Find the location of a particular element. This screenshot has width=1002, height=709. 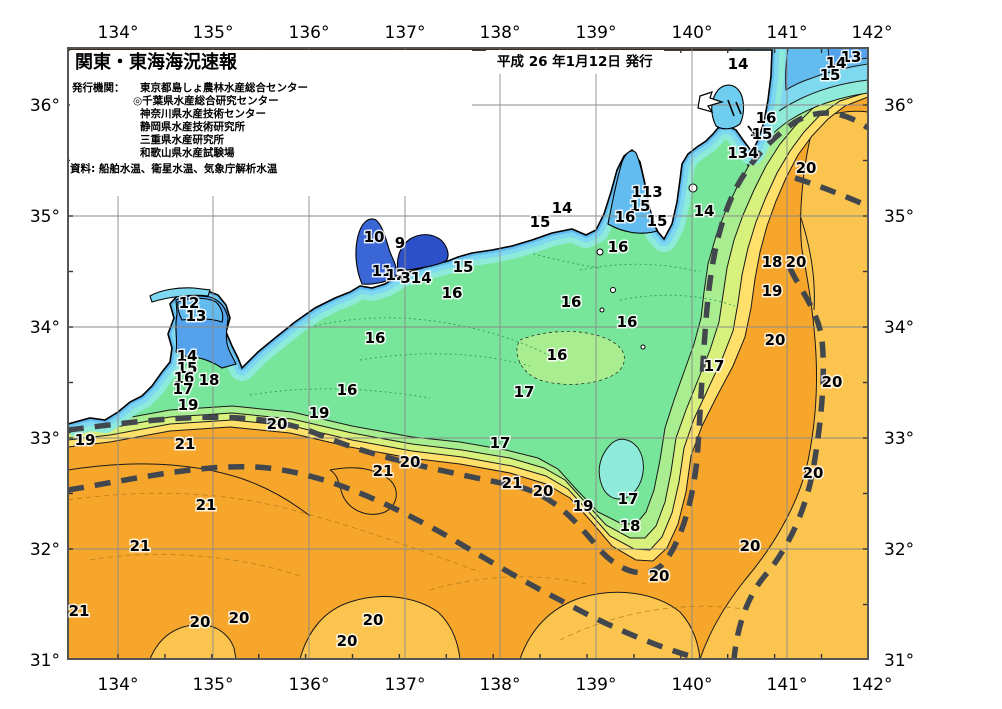

issuer-line: ◎千葉県水産総合研究センター is located at coordinates (206, 100).